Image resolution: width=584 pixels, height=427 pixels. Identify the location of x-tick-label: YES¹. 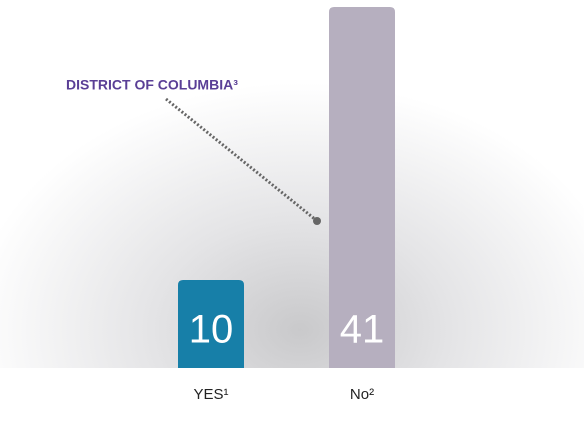
(210, 394).